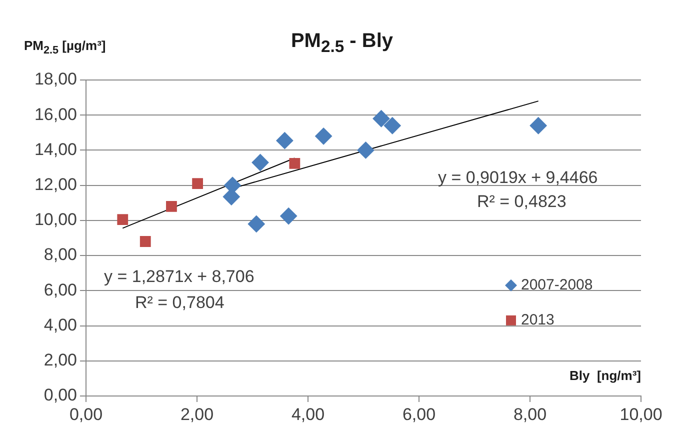  What do you see at coordinates (60, 290) in the screenshot?
I see `y-tick-label: 6,00` at bounding box center [60, 290].